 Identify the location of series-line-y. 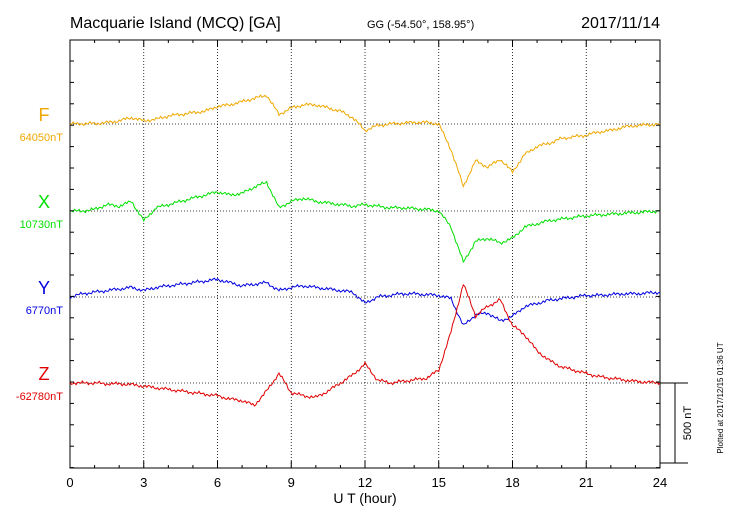
(365, 301).